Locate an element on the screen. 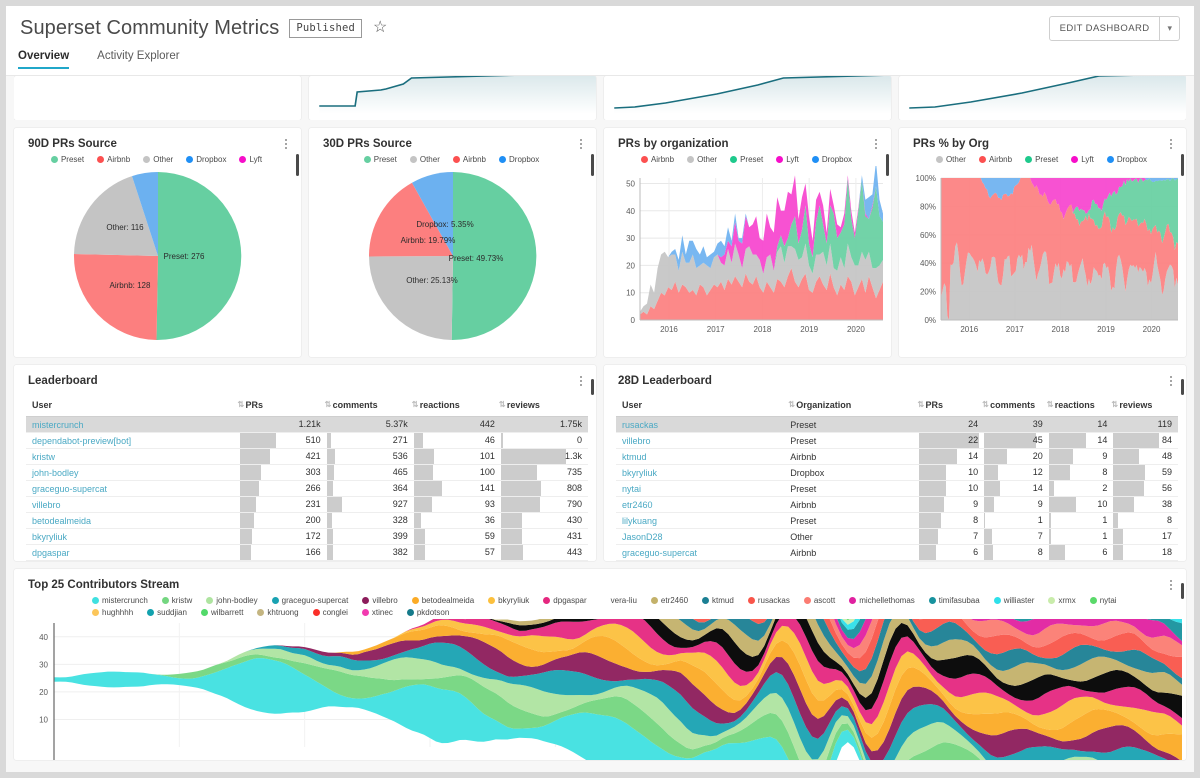  legend-item: ktmud is located at coordinates (718, 600).